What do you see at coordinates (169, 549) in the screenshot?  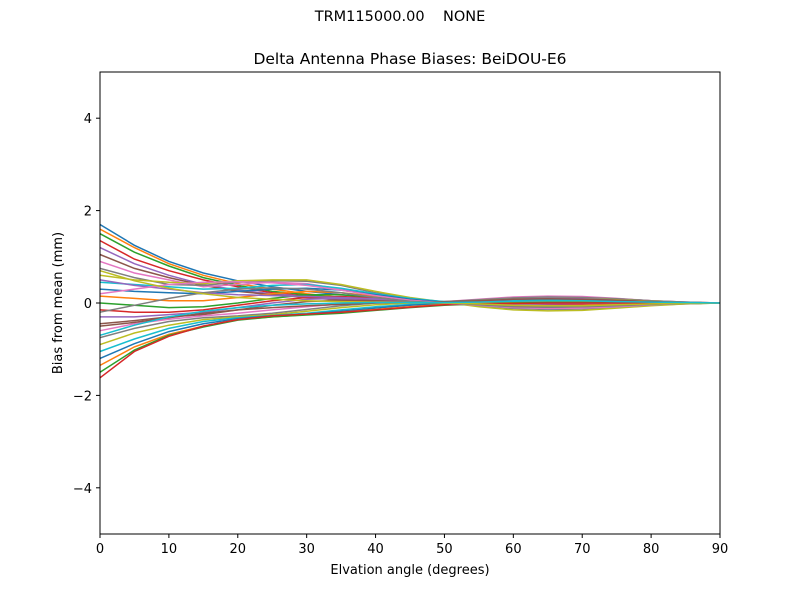 I see `x-tick-label: 10` at bounding box center [169, 549].